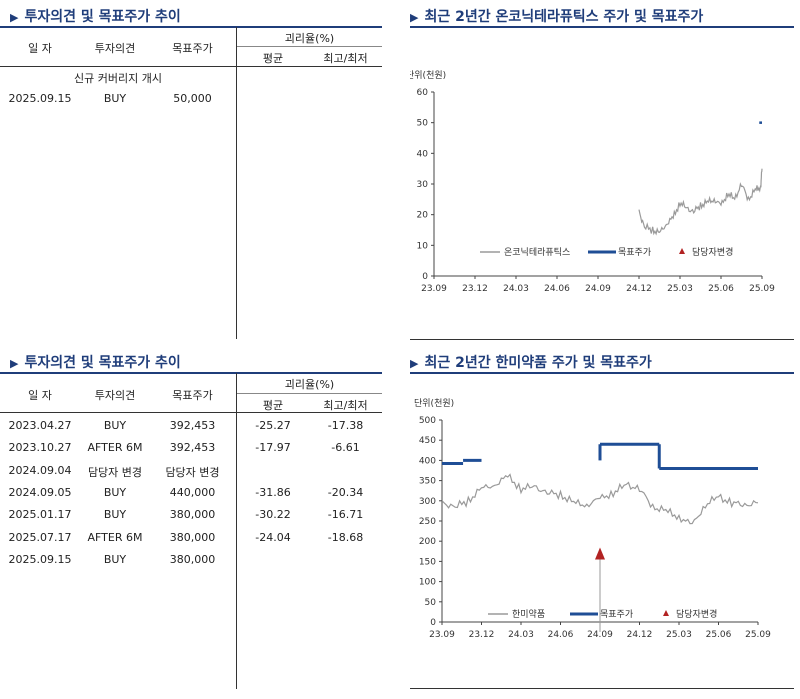 This screenshot has height=699, width=800. I want to click on table2-header-target: 목표주가, so click(192, 395).